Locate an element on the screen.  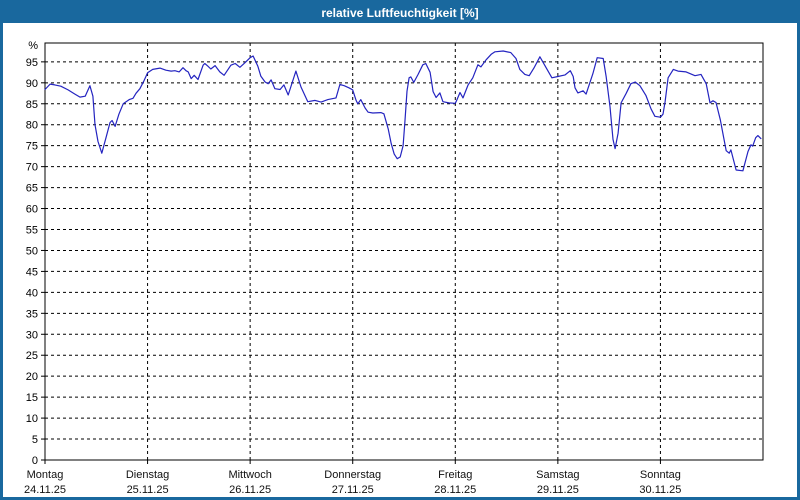
svg-text: 5 is located at coordinates (35, 440).